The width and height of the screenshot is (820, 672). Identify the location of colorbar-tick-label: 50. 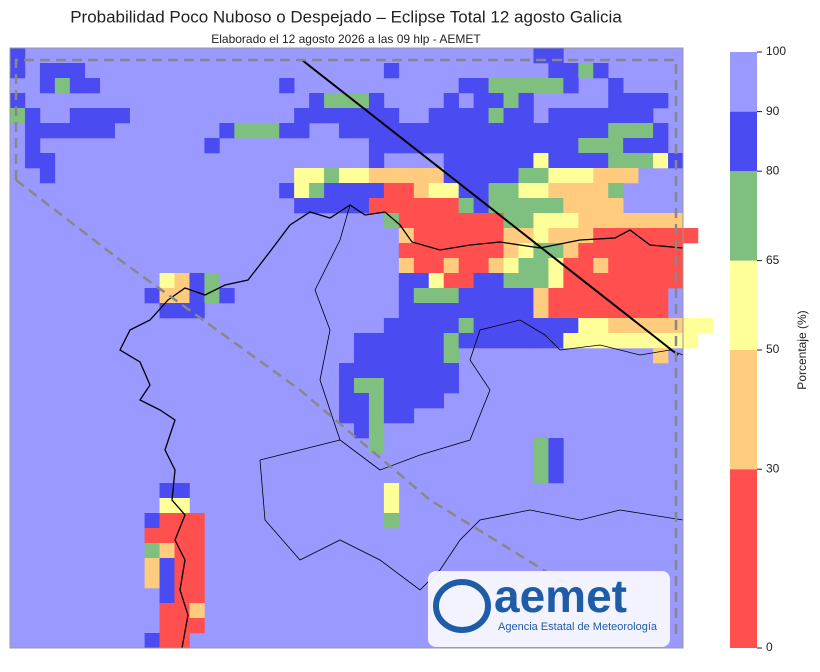
(773, 349).